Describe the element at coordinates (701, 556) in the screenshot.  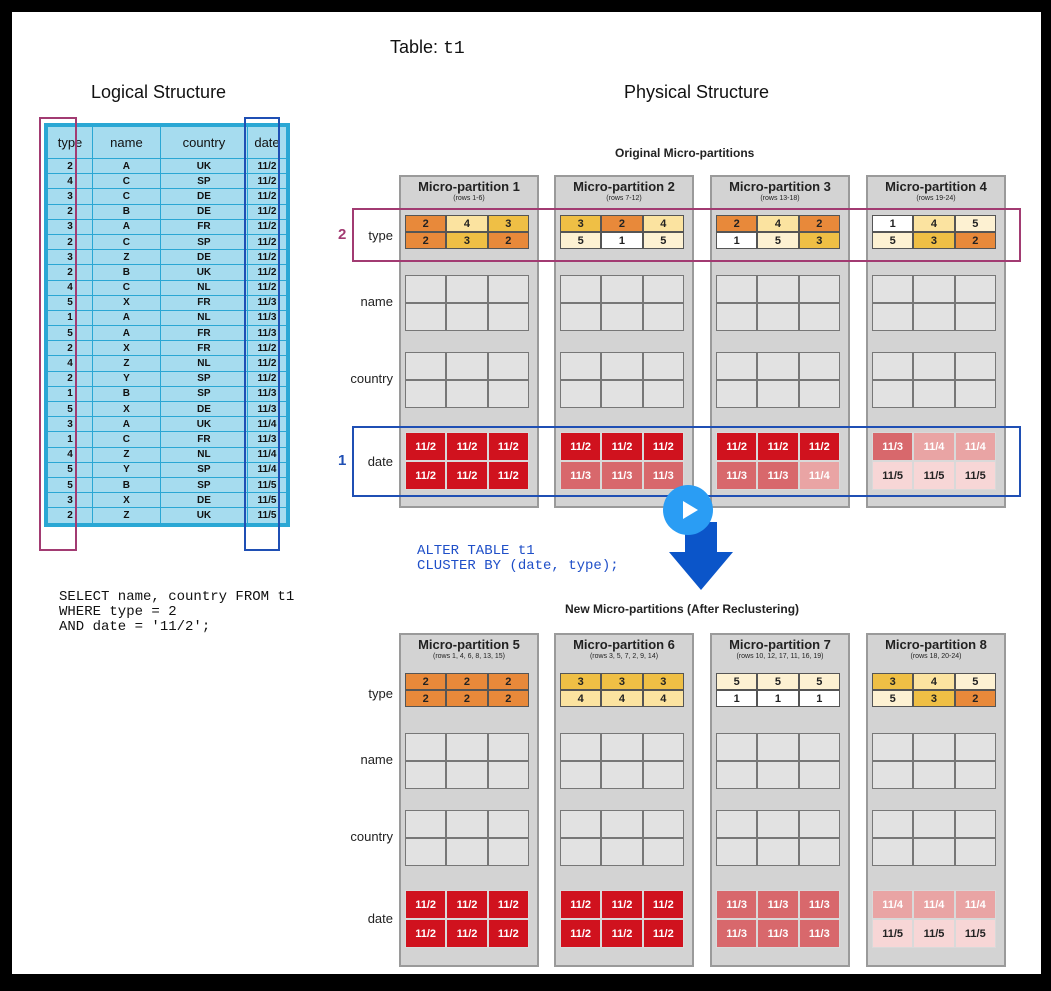
I see `down-arrow-icon` at that location.